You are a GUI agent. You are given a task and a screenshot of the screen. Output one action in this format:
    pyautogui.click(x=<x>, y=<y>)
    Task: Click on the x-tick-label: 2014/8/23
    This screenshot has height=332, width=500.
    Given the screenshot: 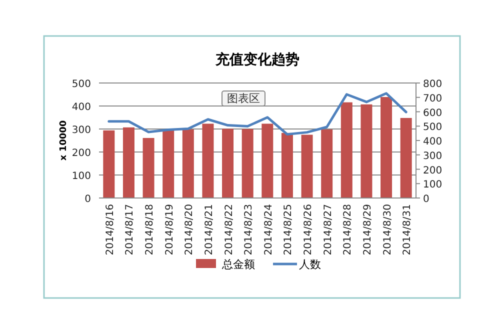 What is the action you would take?
    pyautogui.click(x=249, y=230)
    